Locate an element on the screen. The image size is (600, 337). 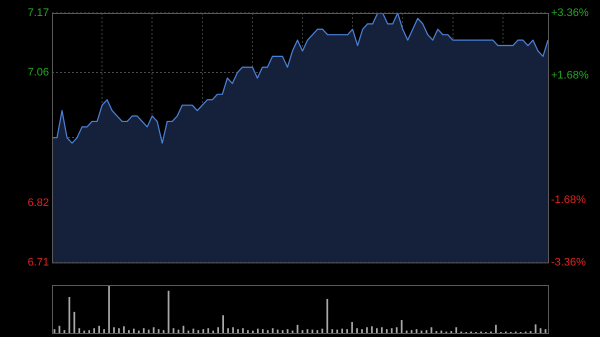
y2-tick-label: +1.68% is located at coordinates (570, 75).